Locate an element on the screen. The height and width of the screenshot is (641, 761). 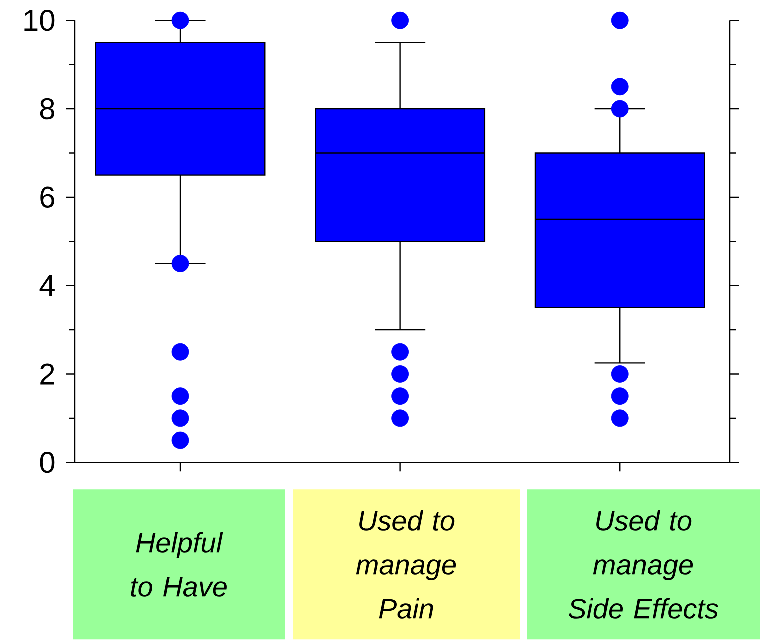
x-tick-label: Used to manage Pain is located at coordinates (406, 565).